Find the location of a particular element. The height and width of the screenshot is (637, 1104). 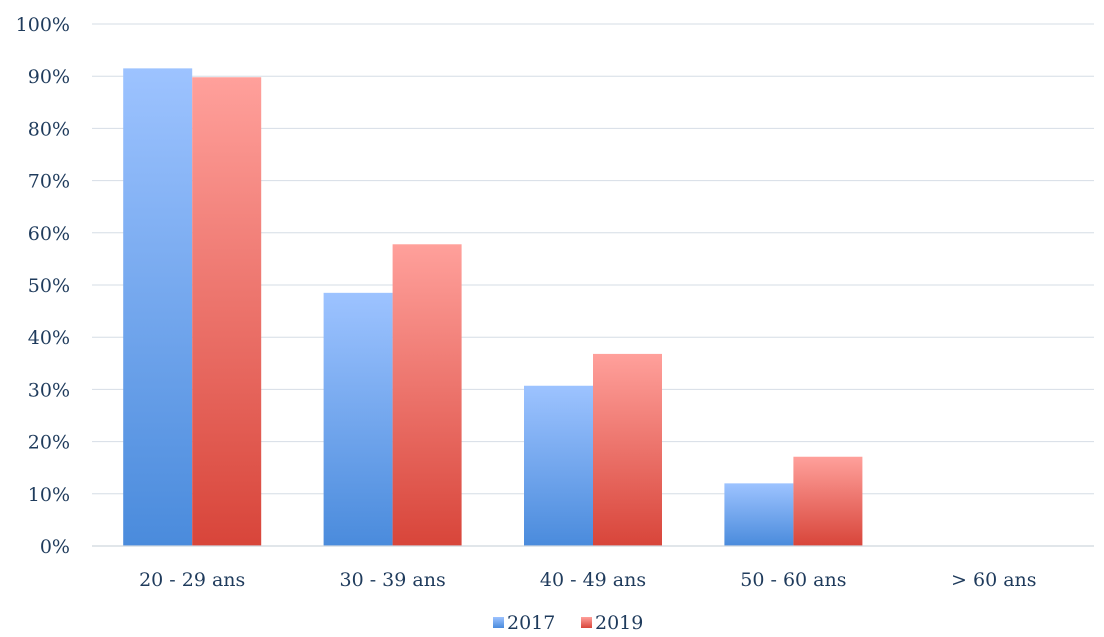

y-tick-label: 10% is located at coordinates (49, 495).